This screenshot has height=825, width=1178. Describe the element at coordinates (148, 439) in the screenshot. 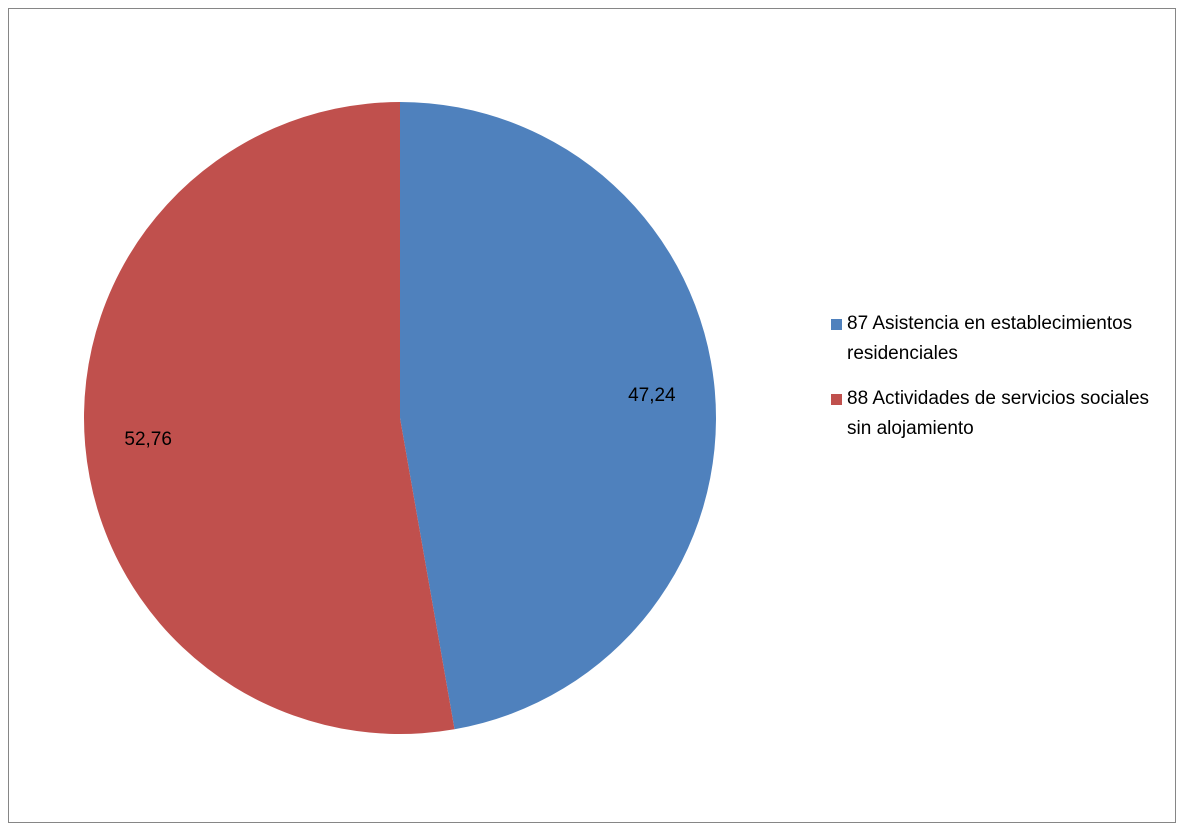

I see `data-label-88: 52,76` at that location.